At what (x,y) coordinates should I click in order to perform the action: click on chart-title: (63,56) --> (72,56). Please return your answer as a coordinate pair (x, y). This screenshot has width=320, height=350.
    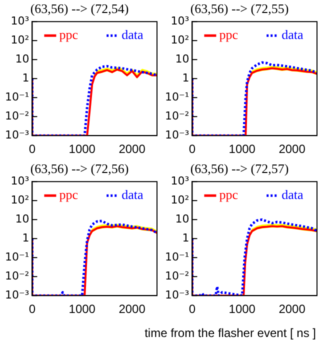
    Looking at the image, I should click on (79, 168).